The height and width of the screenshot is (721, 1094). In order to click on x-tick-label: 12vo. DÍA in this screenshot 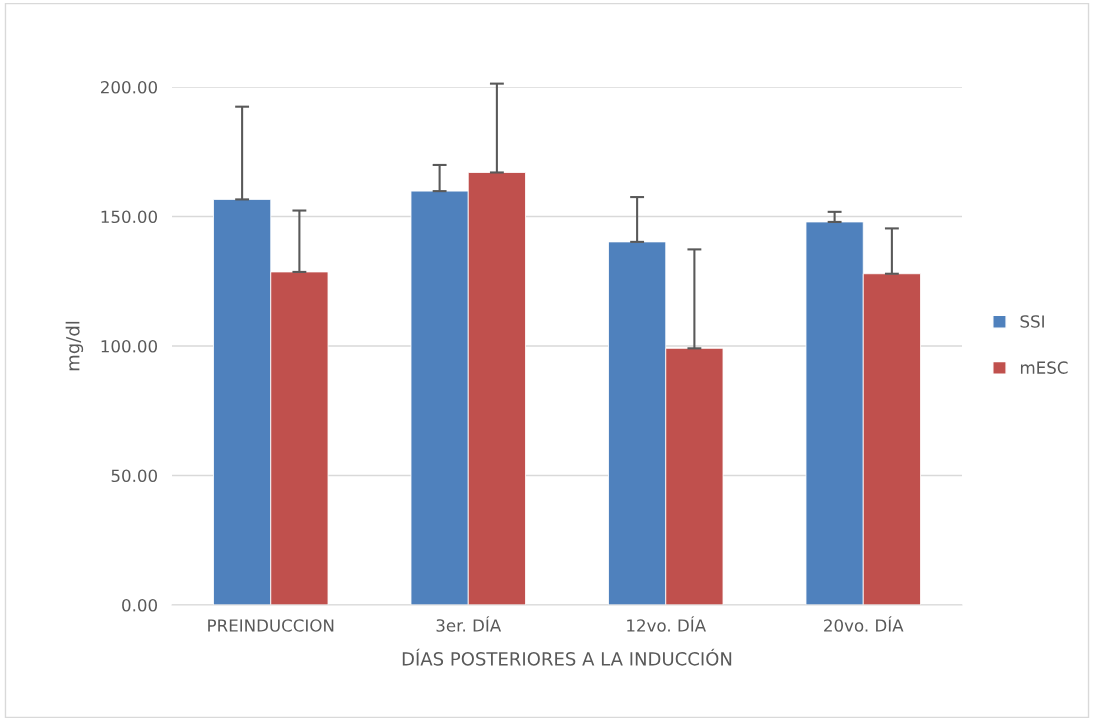, I will do `click(666, 624)`.